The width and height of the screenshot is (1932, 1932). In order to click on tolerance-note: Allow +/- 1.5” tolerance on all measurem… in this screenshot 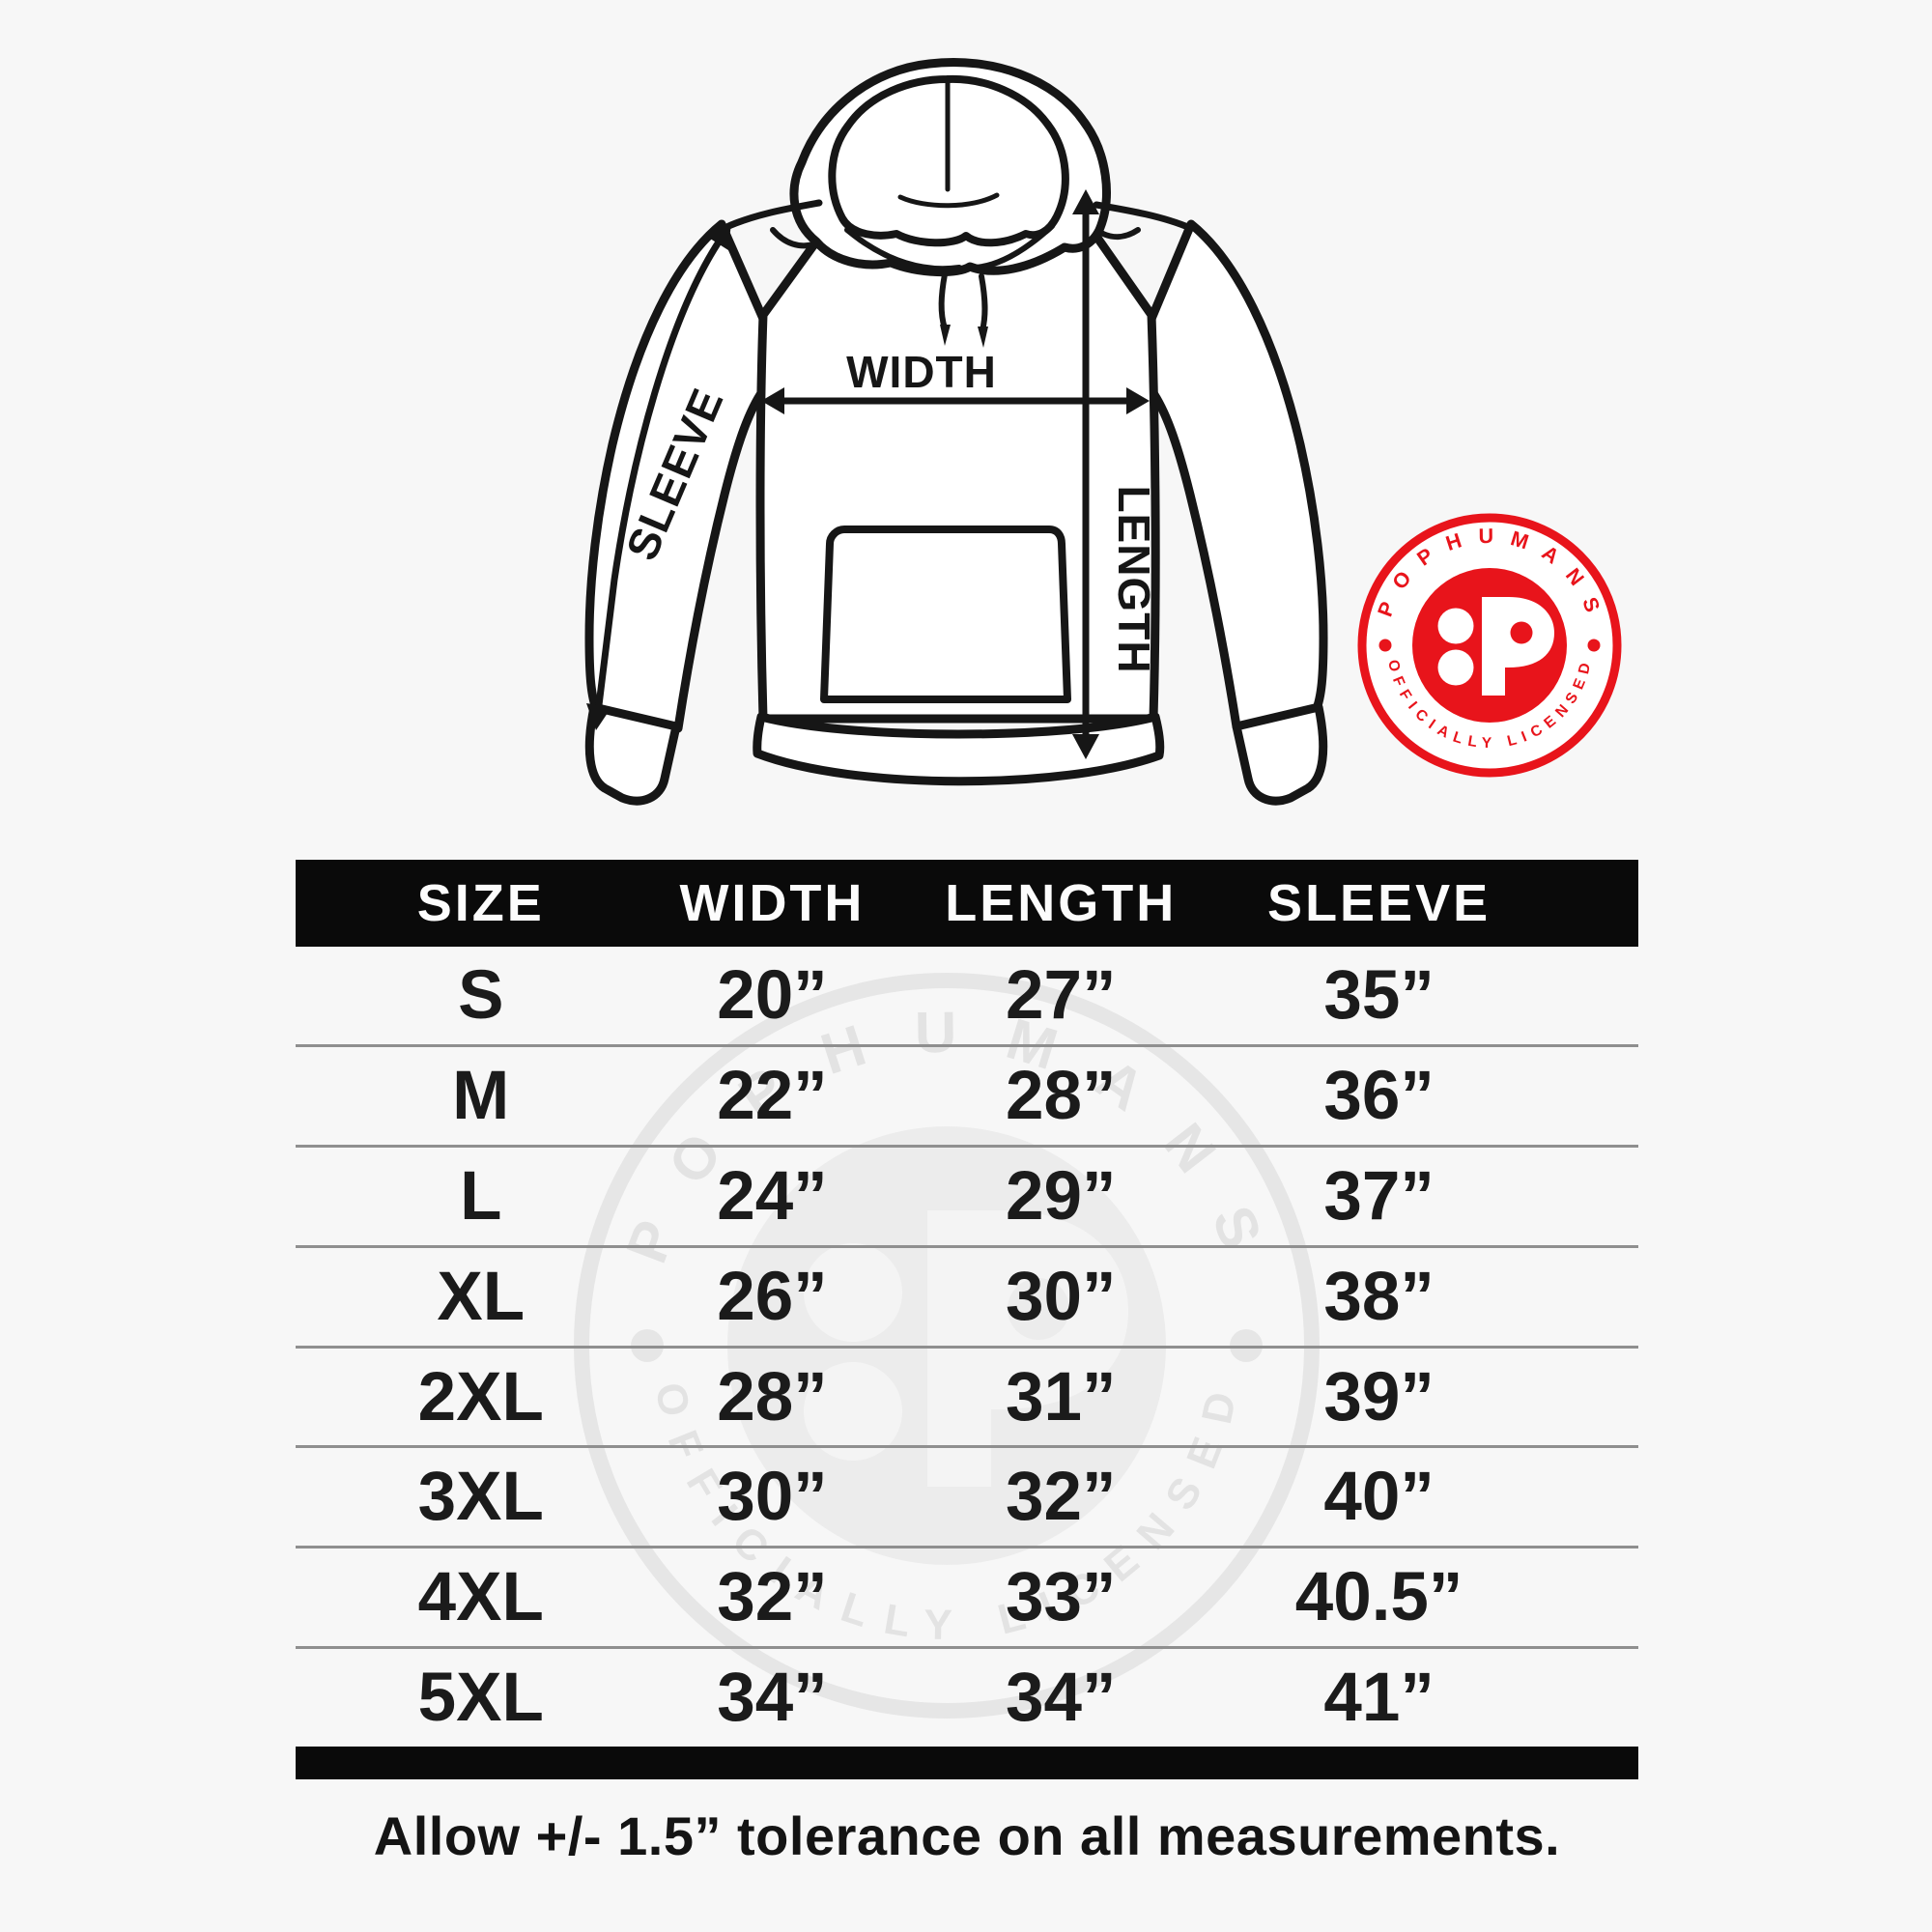, I will do `click(967, 1836)`.